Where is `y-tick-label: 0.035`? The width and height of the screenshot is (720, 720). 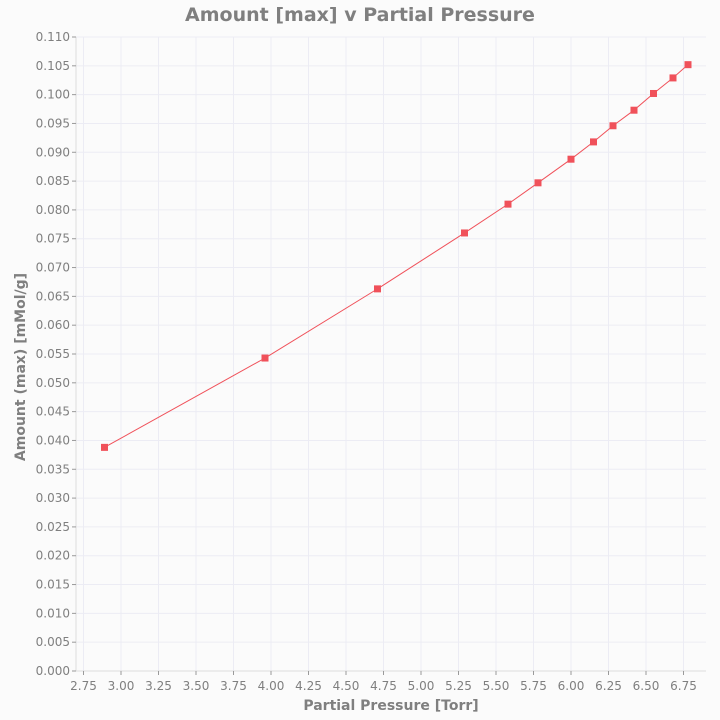 y-tick-label: 0.035 is located at coordinates (53, 469).